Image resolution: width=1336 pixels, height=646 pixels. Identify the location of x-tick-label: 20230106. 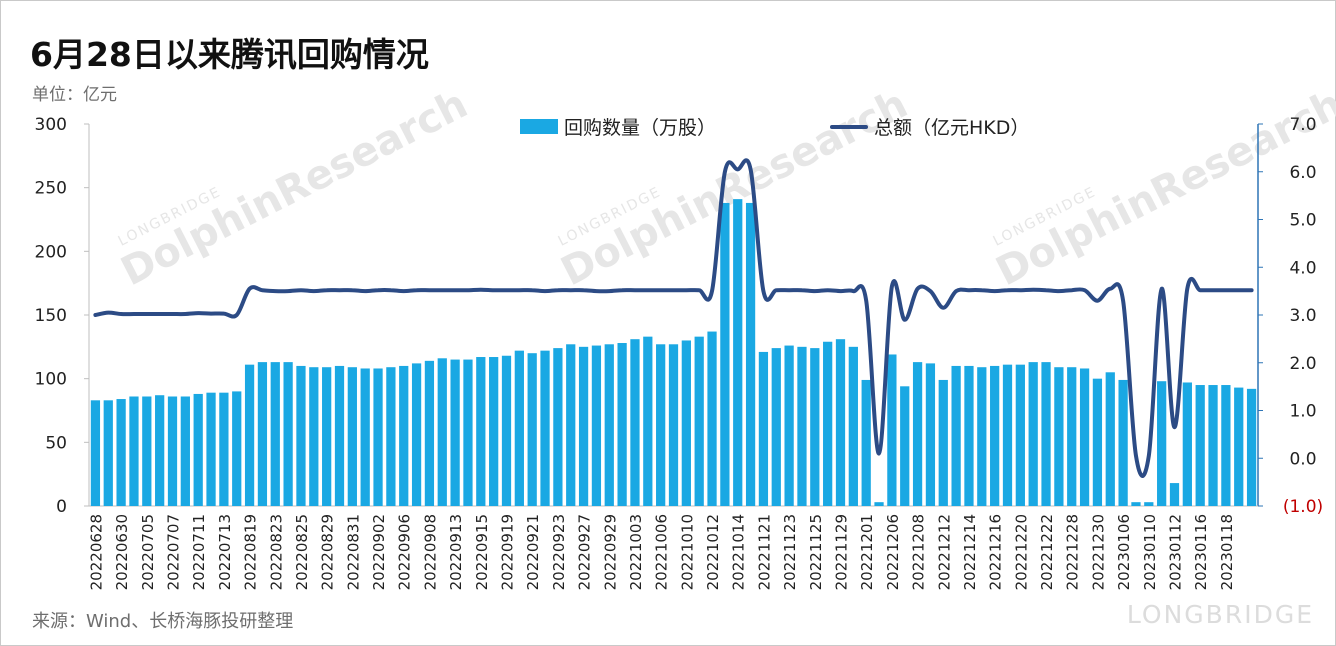
(1124, 552).